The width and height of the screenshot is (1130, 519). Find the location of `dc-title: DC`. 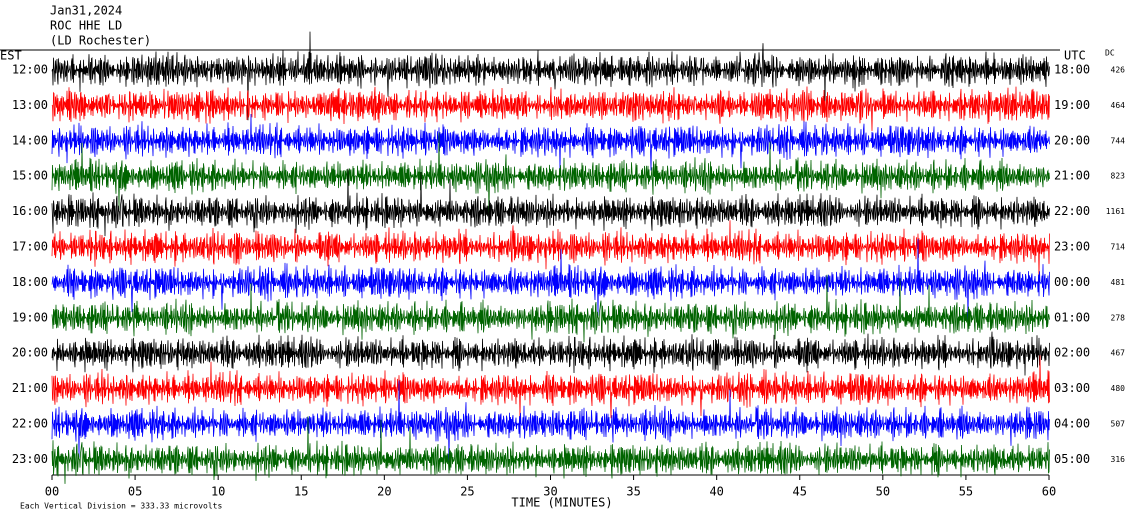

dc-title: DC is located at coordinates (1110, 53).